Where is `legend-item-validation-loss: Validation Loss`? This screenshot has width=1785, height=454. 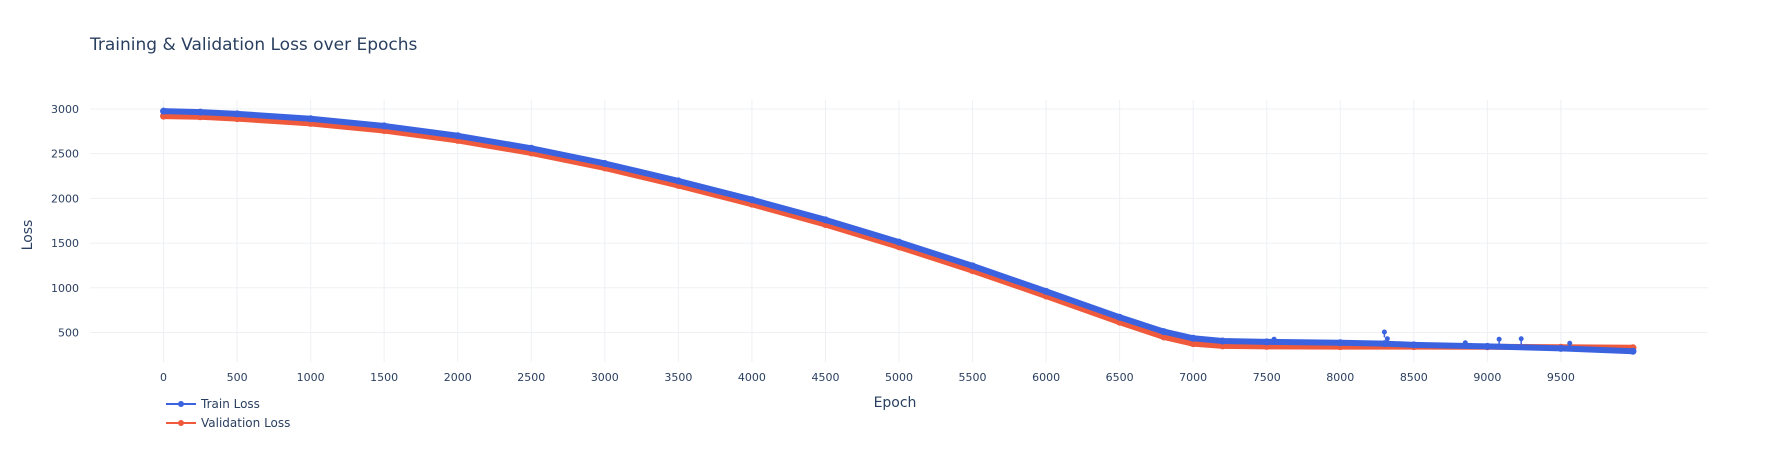
legend-item-validation-loss: Validation Loss is located at coordinates (228, 423).